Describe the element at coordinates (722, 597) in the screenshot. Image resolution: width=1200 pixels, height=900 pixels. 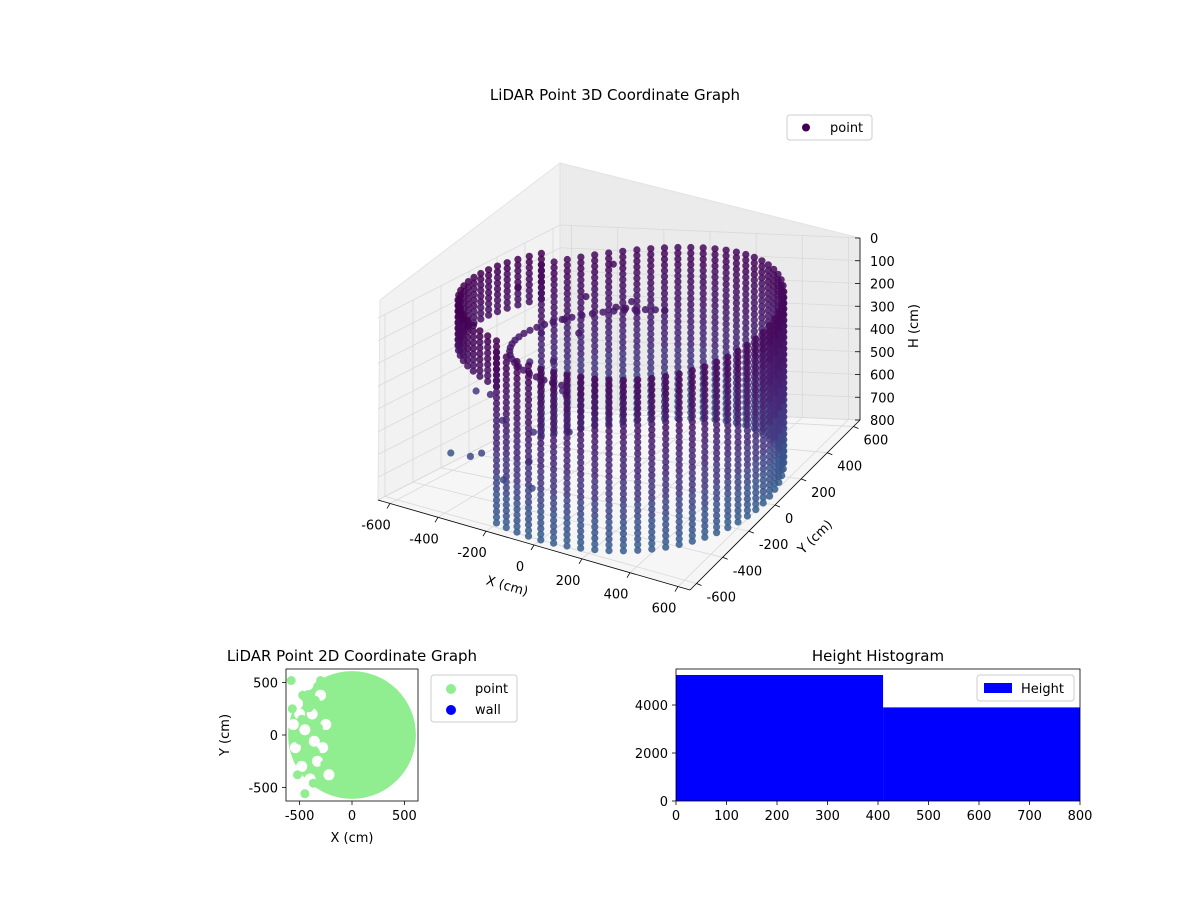
I see `y-tick-label-3d: -600` at that location.